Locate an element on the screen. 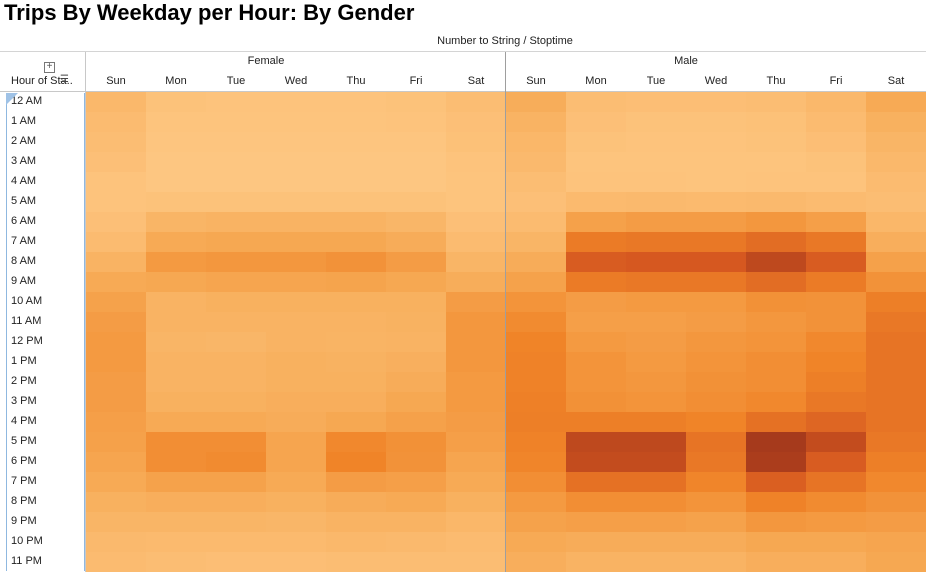  hour-label: 6 AM is located at coordinates (24, 221).